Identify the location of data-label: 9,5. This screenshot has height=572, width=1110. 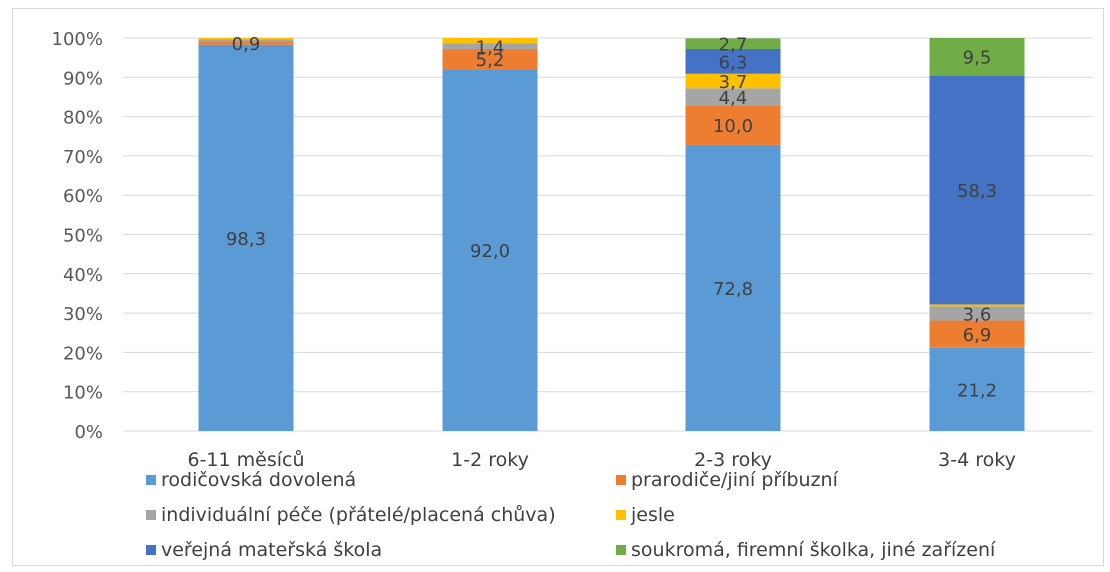
(977, 58).